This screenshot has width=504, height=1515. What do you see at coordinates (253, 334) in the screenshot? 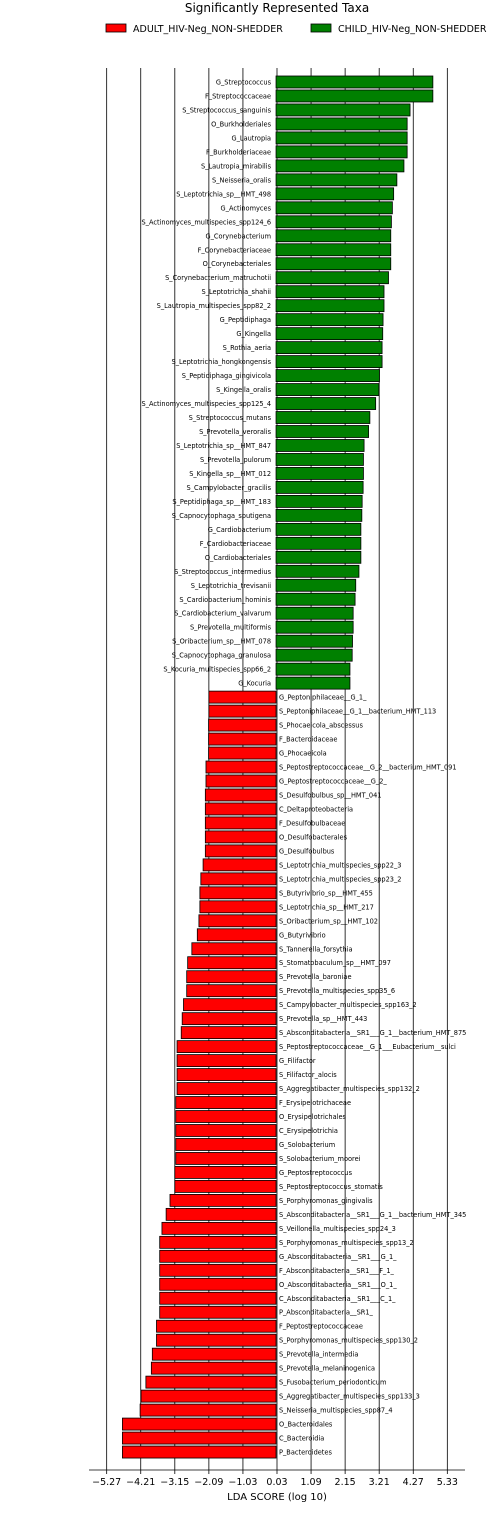
I see `bar-label: G_Kingella` at bounding box center [253, 334].